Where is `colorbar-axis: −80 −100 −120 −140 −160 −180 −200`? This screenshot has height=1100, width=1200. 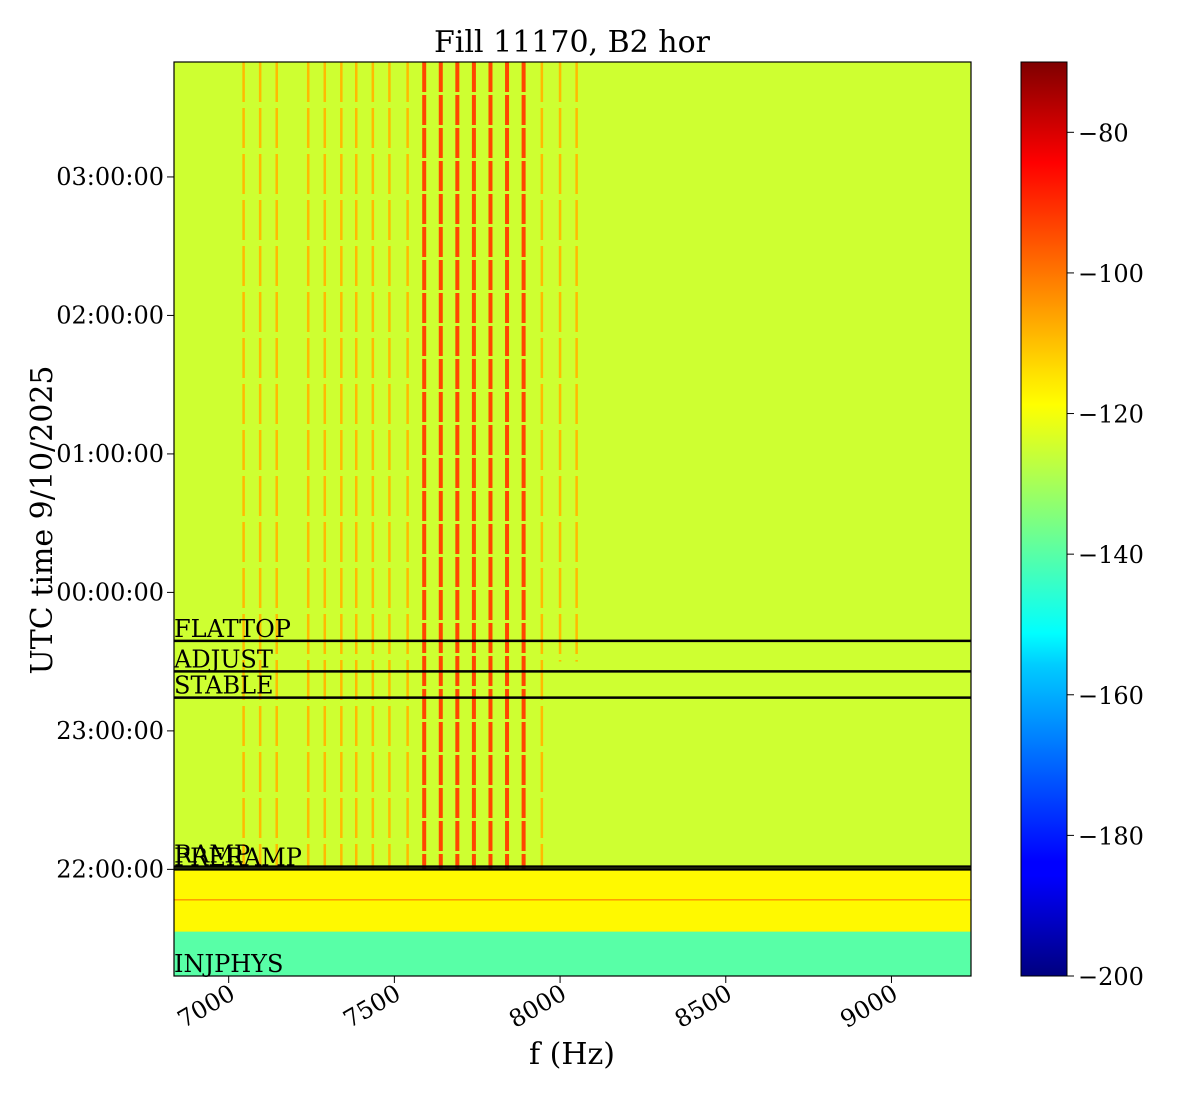 colorbar-axis: −80 −100 −120 −140 −160 −180 −200 is located at coordinates (1105, 555).